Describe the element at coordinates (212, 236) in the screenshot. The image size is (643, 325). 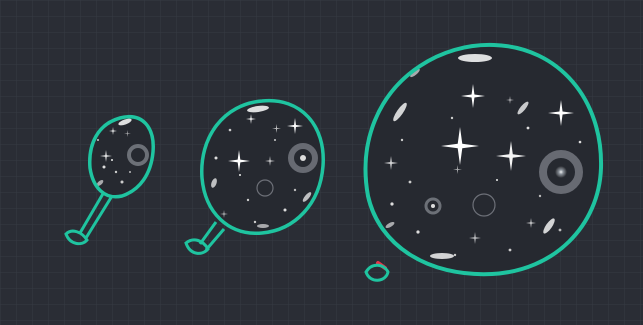
I see `medium-balloon-neck` at that location.